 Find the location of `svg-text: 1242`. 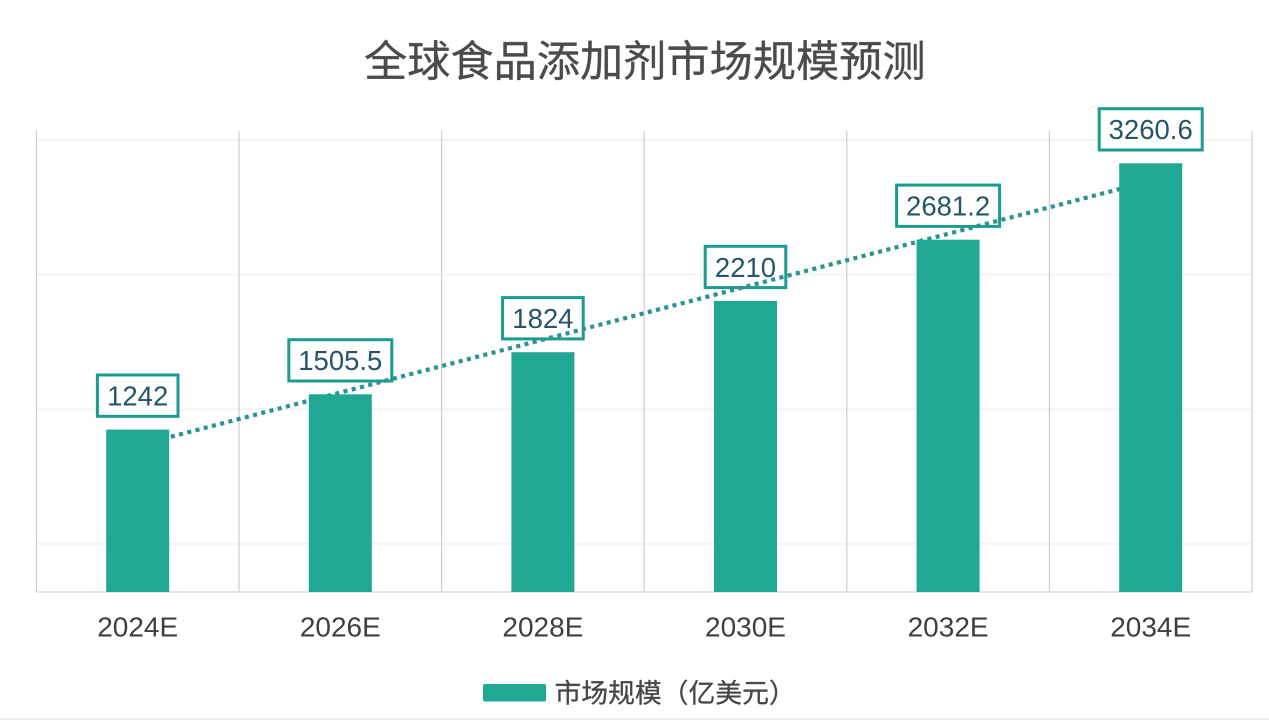

svg-text: 1242 is located at coordinates (137, 396).